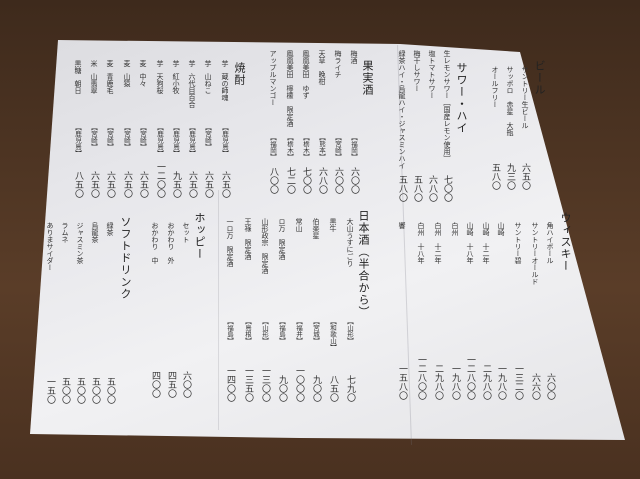  What do you see at coordinates (350, 388) in the screenshot?
I see `item-price: 七九〇` at bounding box center [350, 388].